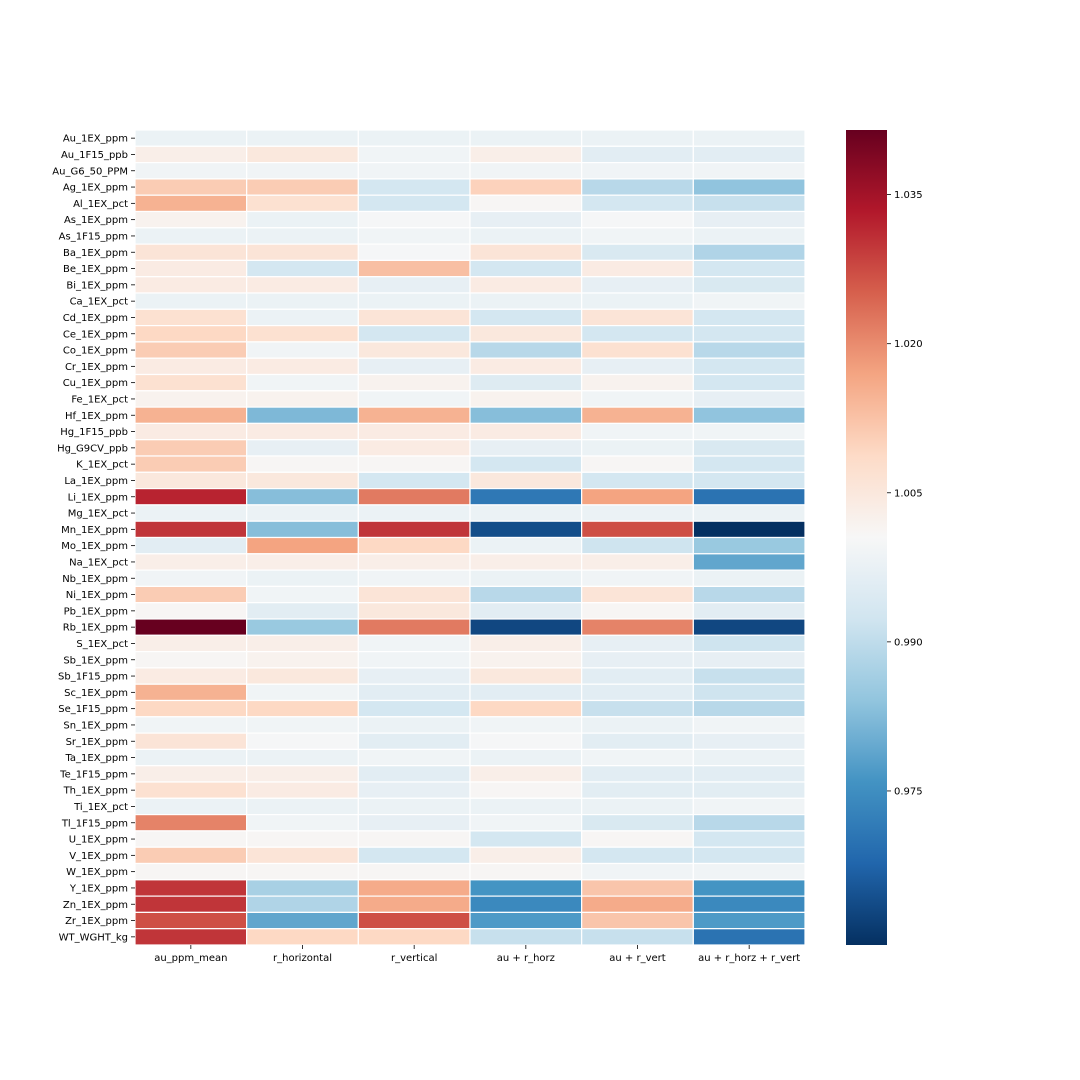  What do you see at coordinates (97, 742) in the screenshot?
I see `row-label: Sr_1EX_ppm` at bounding box center [97, 742].